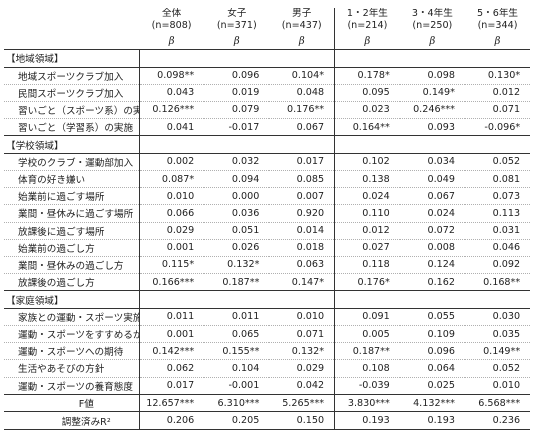 This screenshot has width=536, height=434. What do you see at coordinates (71, 42) in the screenshot?
I see `beta-blank` at bounding box center [71, 42].